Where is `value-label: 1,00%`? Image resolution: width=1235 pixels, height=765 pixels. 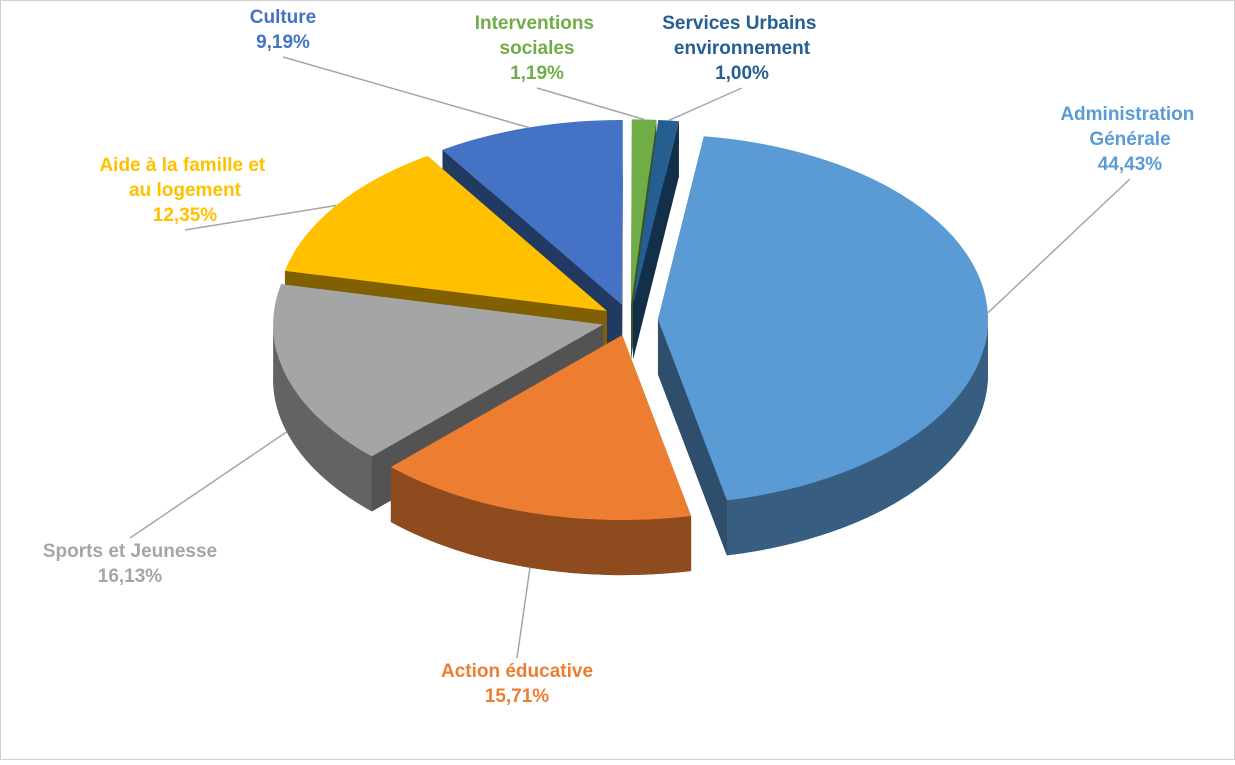 value-label: 1,00% is located at coordinates (742, 73).